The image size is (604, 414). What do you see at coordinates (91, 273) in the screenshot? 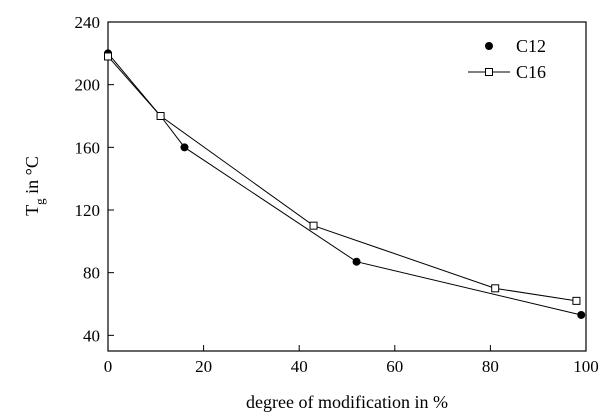
I see `y-tick-label: 80` at bounding box center [91, 273].